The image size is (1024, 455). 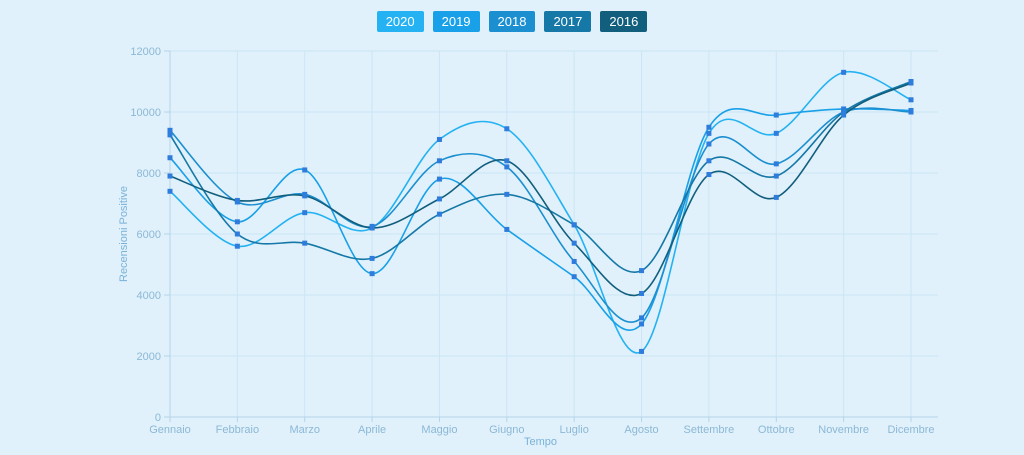 What do you see at coordinates (574, 243) in the screenshot?
I see `data-point-2016-Luglio` at bounding box center [574, 243].